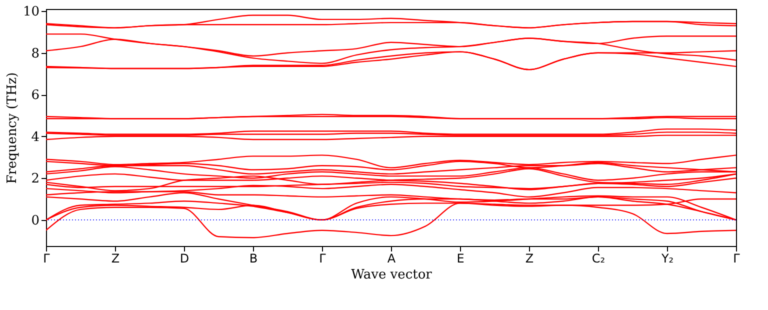  I want to click on x-tick-label: D, so click(185, 259).